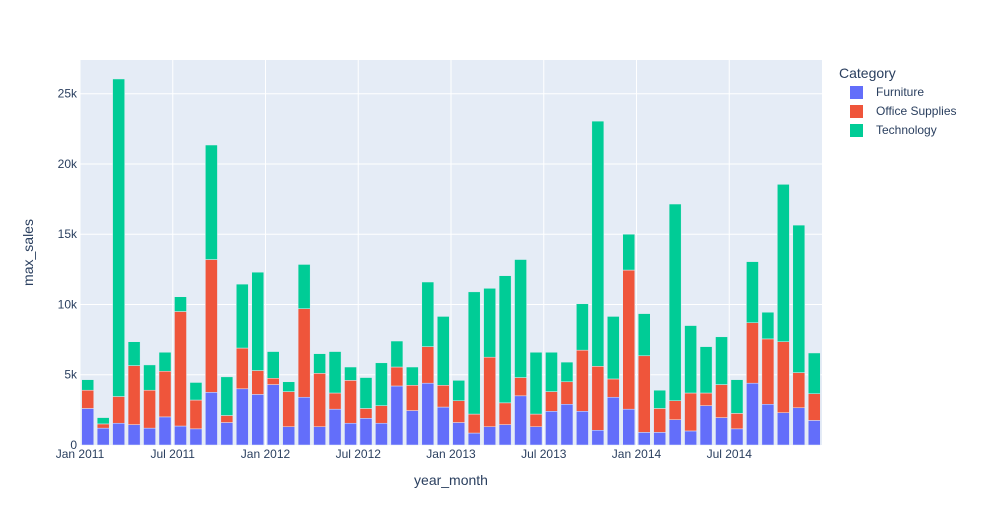 This screenshot has width=984, height=525. What do you see at coordinates (28, 252) in the screenshot?
I see `y-axis-title: max_sales` at bounding box center [28, 252].